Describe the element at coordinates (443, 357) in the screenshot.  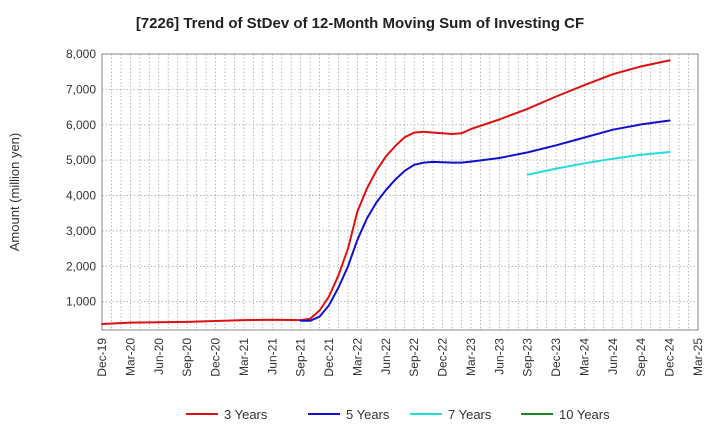
I see `x-tick-label: Dec-22` at that location.